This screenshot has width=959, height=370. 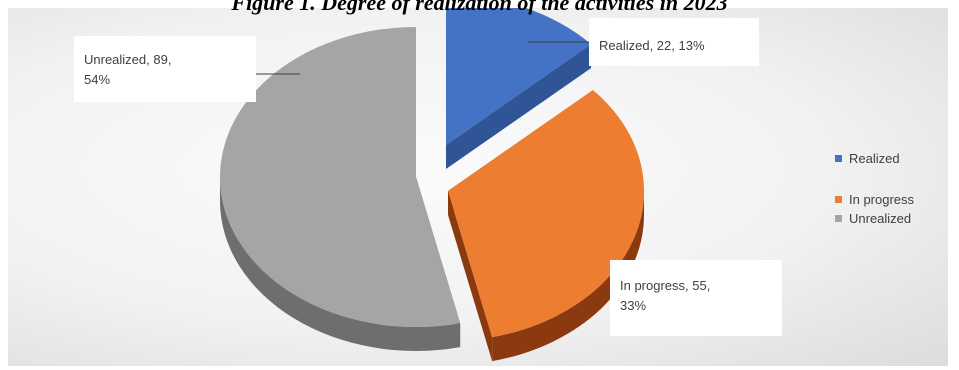 I want to click on legend-label-unrealized: Unrealized, so click(x=880, y=218).